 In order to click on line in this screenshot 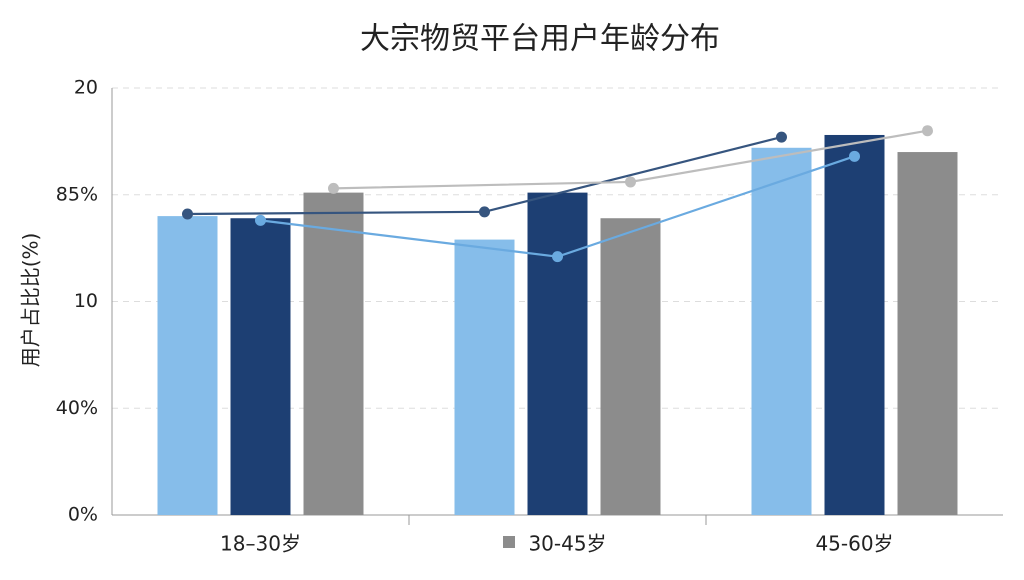, I will do `click(484, 176)`.